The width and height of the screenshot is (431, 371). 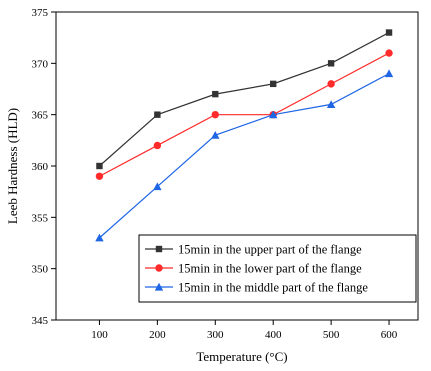 What do you see at coordinates (40, 218) in the screenshot?
I see `y-tick-label: 355` at bounding box center [40, 218].